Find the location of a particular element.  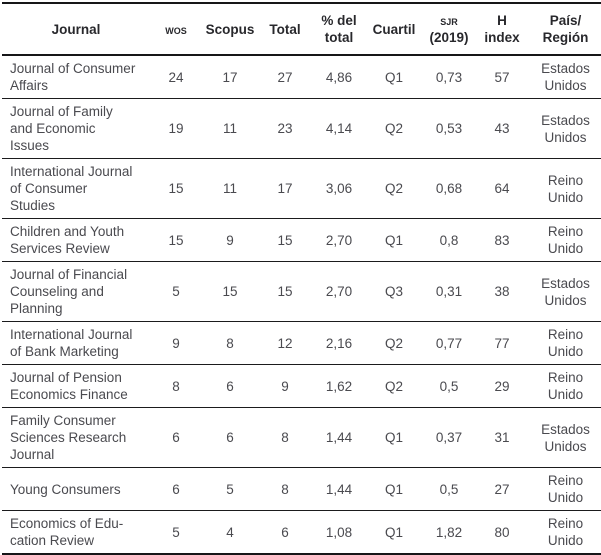

col-header-total: Total is located at coordinates (285, 29).